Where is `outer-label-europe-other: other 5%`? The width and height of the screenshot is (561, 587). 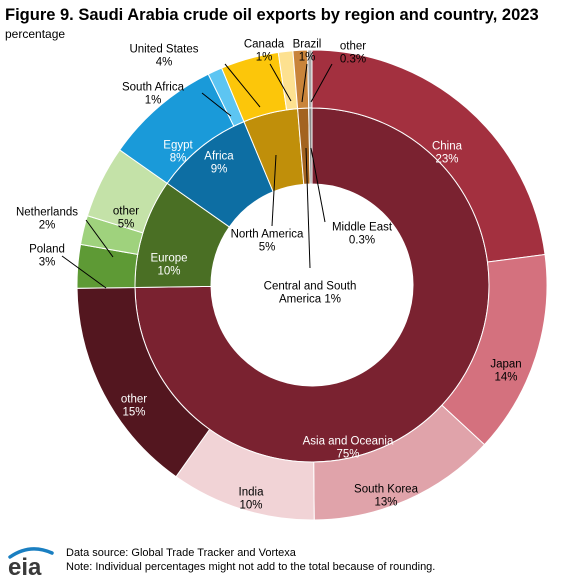
outer-label-europe-other: other 5% is located at coordinates (126, 218).